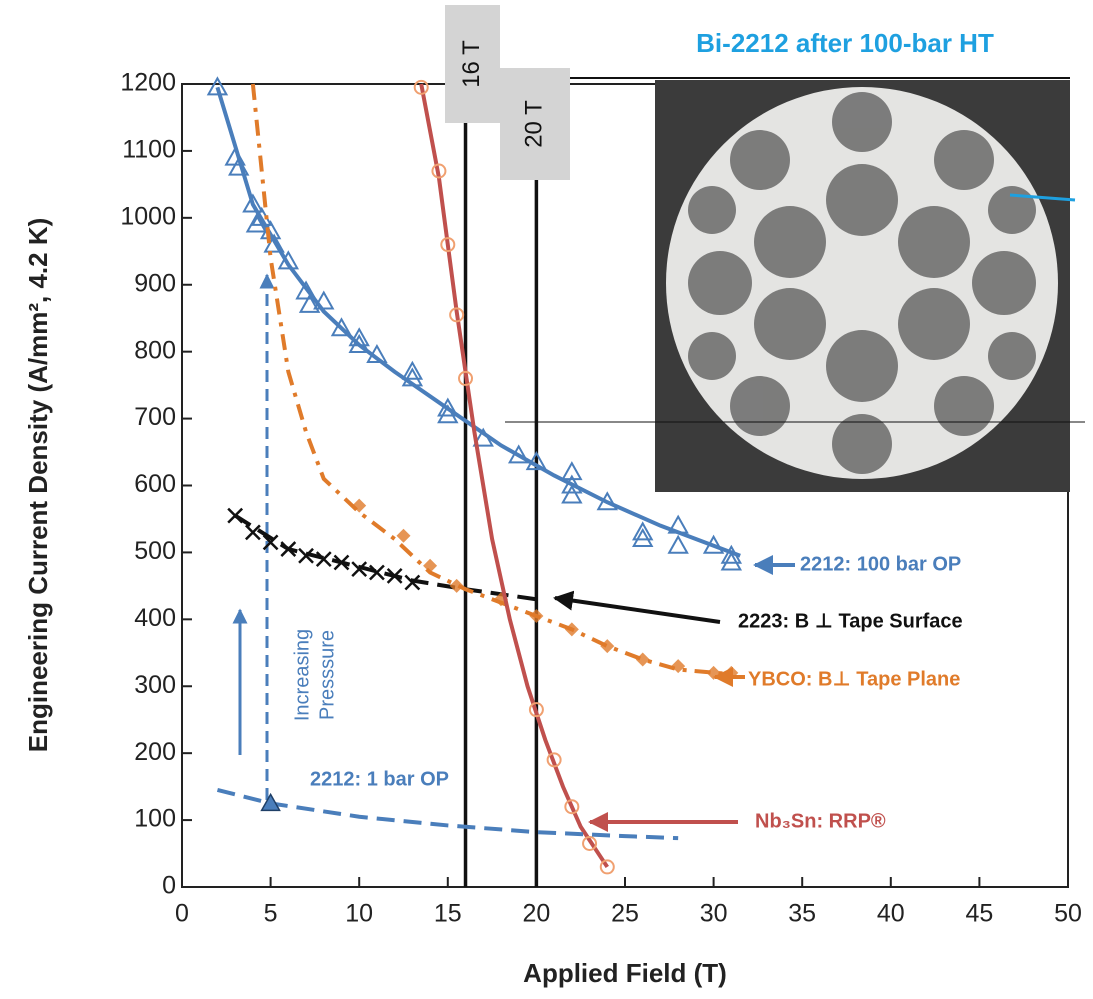  What do you see at coordinates (155, 685) in the screenshot?
I see `y-tick-label: 300` at bounding box center [155, 685].